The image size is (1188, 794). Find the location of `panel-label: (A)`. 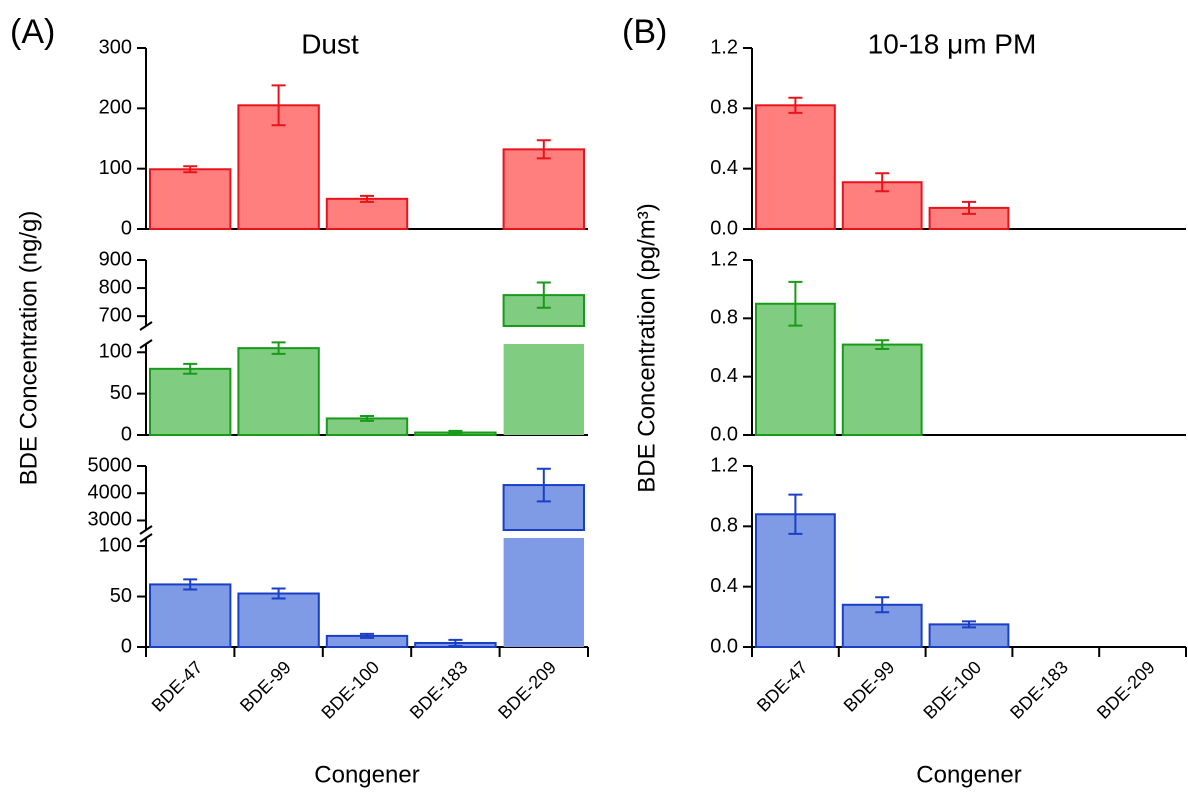

panel-label: (A) is located at coordinates (32, 32).